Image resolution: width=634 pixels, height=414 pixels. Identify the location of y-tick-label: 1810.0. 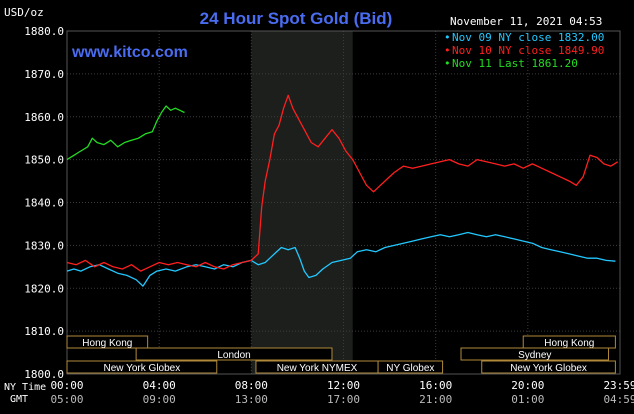
(44, 331).